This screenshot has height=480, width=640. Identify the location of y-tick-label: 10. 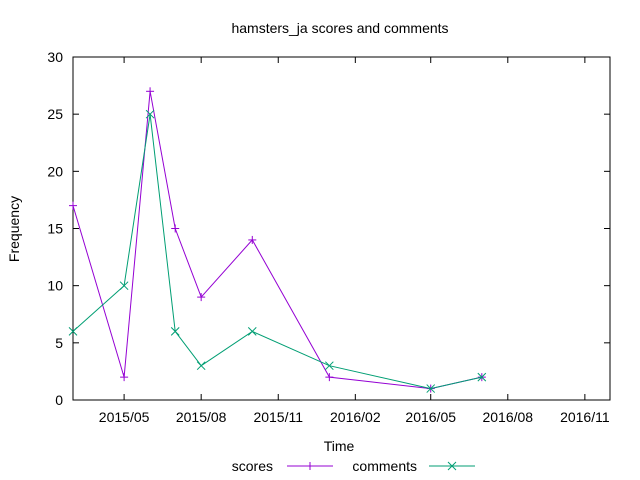
(55, 286).